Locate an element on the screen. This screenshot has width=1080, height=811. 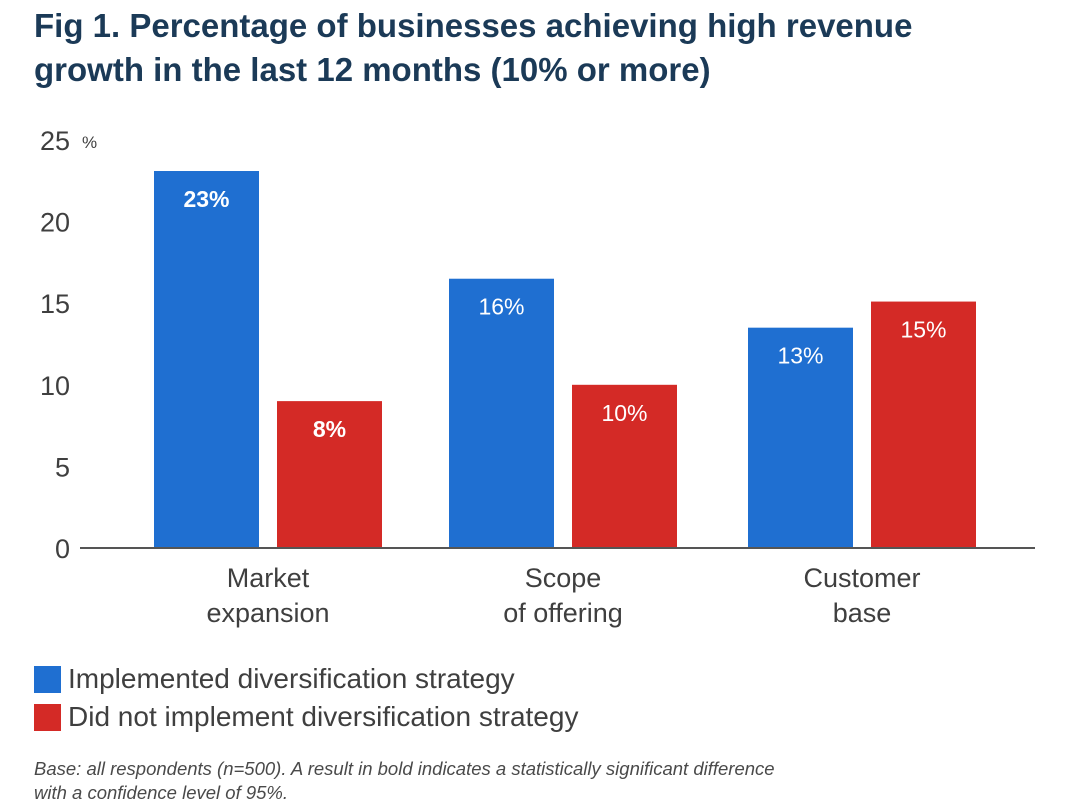
y-axis-unit-label: % is located at coordinates (89, 142).